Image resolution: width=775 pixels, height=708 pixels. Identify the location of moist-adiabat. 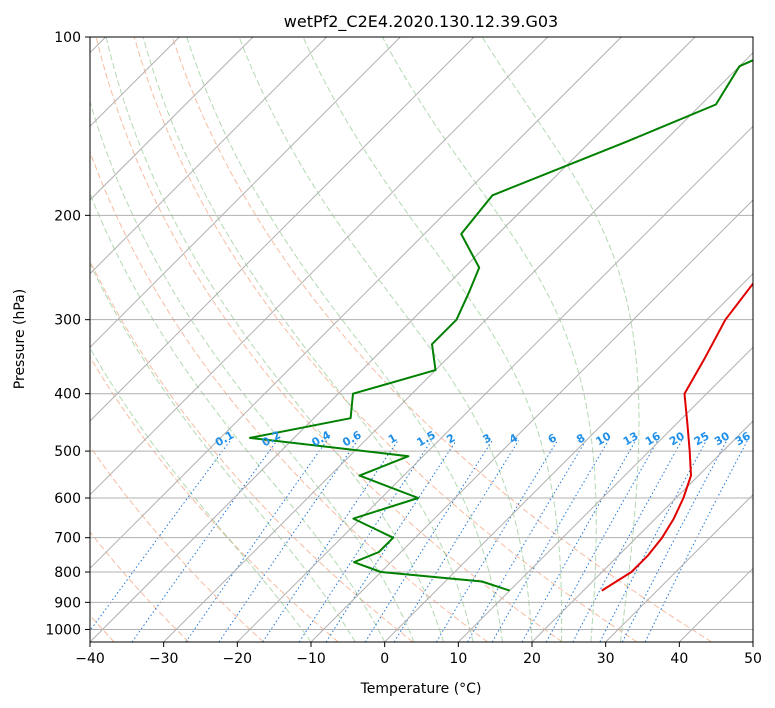
(201, 494).